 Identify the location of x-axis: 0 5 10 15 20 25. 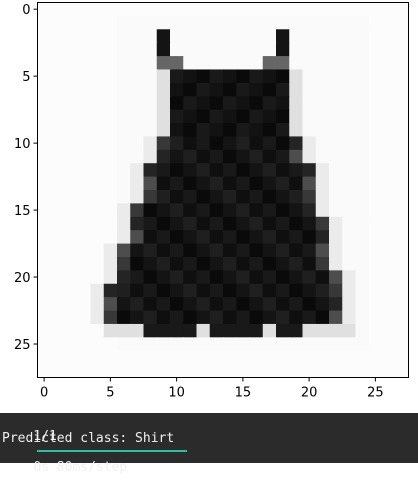
(212, 389).